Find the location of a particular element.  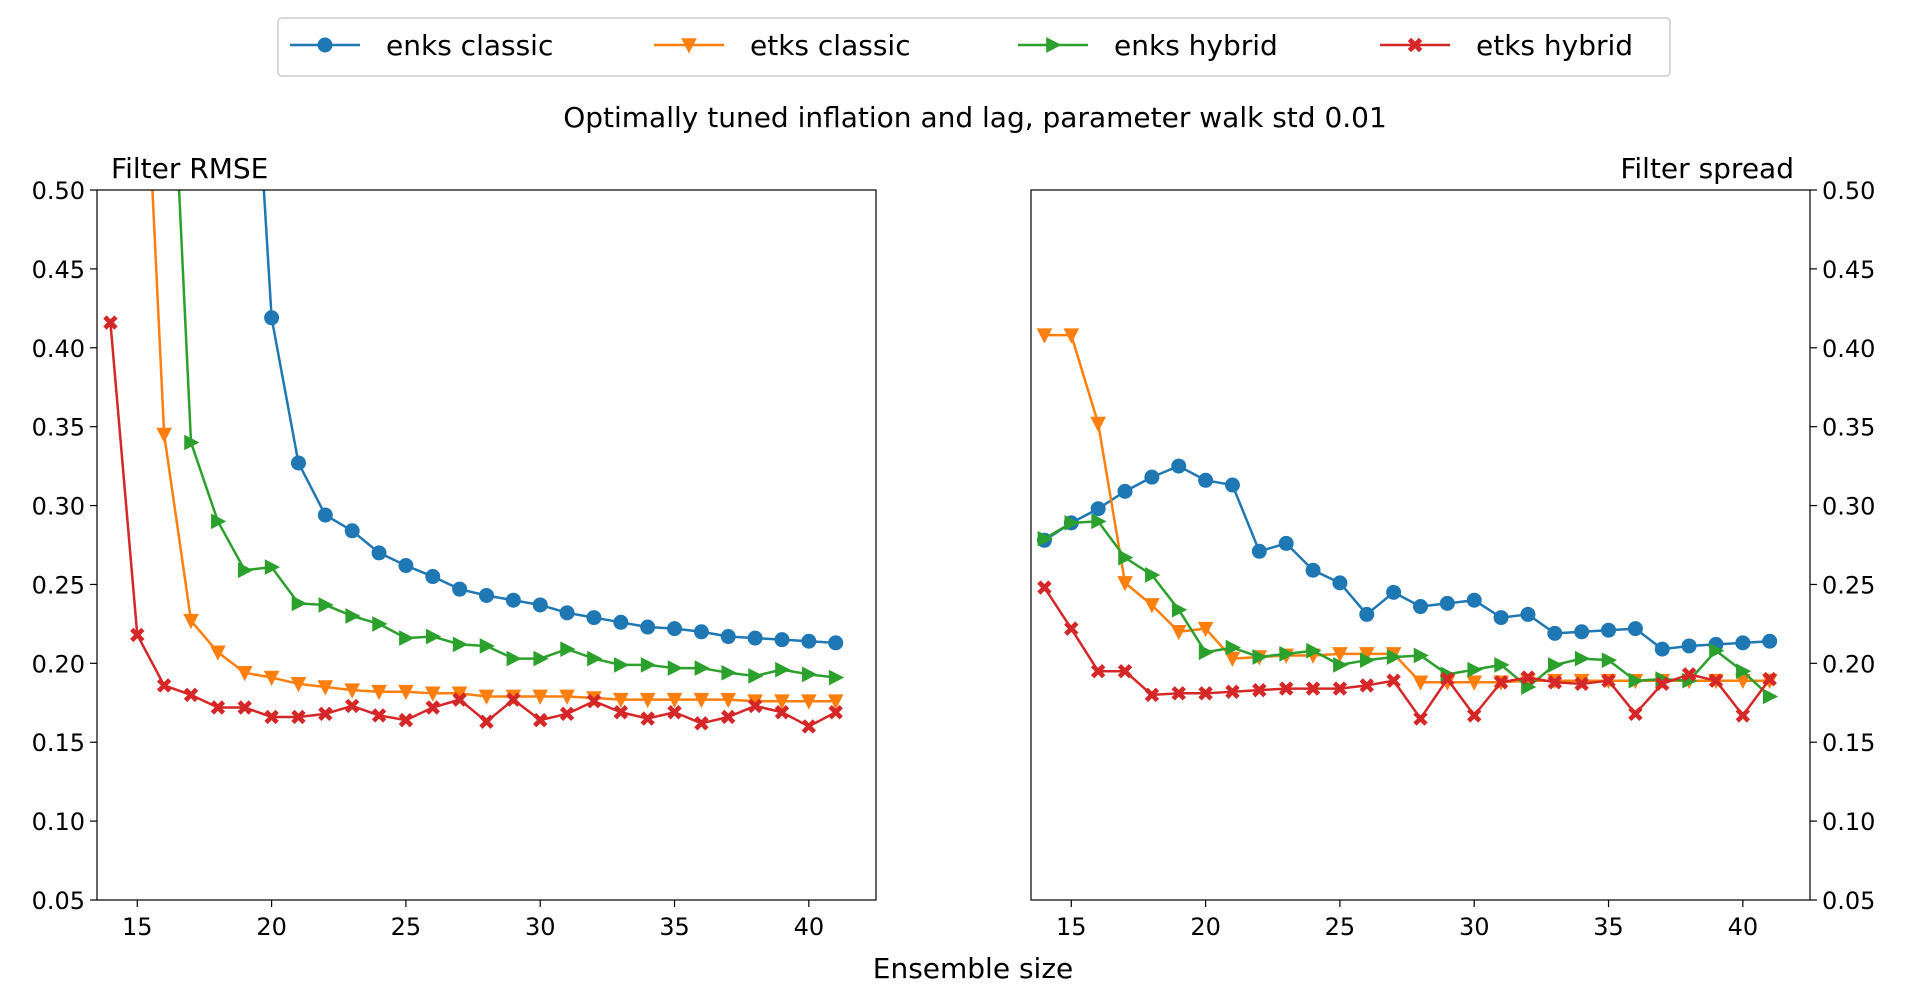

spread-series-etks-classic is located at coordinates (1407, 509).